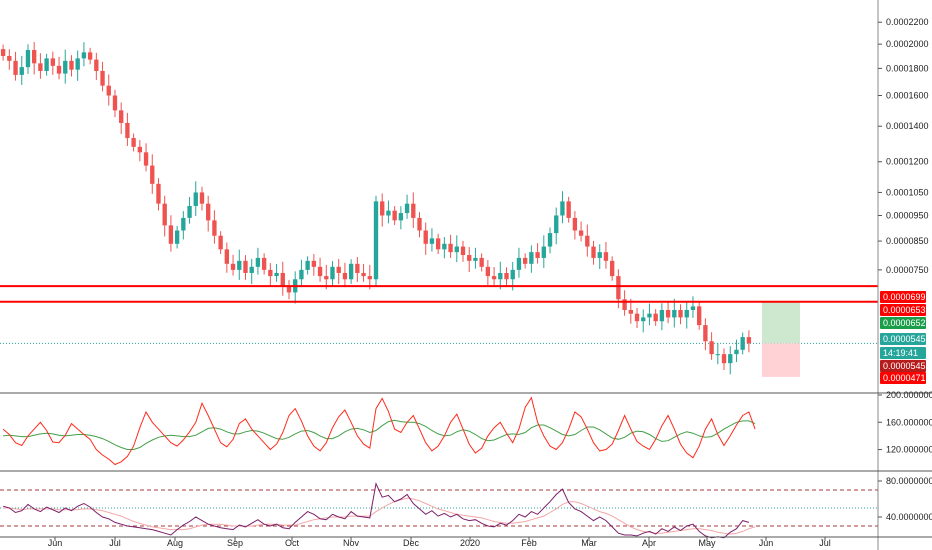 The width and height of the screenshot is (932, 550). What do you see at coordinates (907, 68) in the screenshot?
I see `price-tick-label: 0.0001800` at bounding box center [907, 68].